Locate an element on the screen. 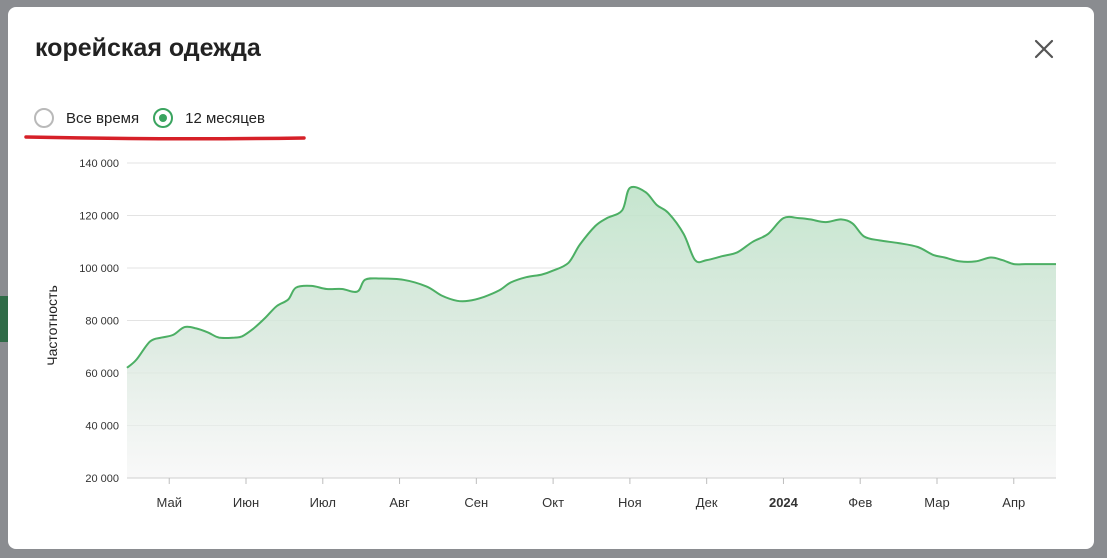  close-x-icon is located at coordinates (1044, 49).